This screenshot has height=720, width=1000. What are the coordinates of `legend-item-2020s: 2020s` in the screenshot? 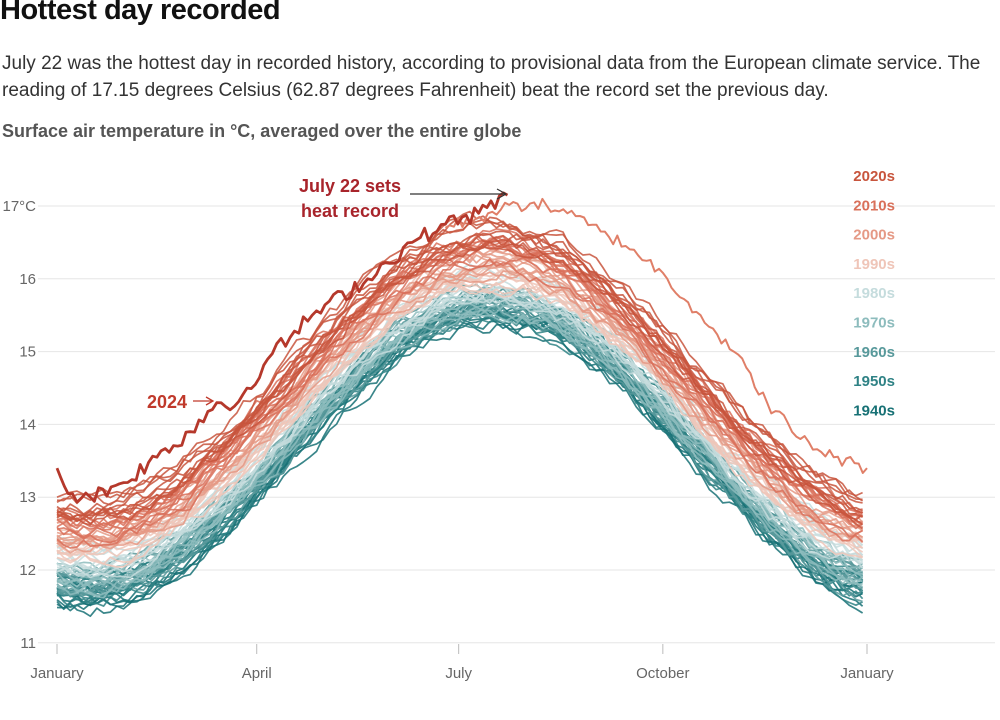 It's located at (874, 176).